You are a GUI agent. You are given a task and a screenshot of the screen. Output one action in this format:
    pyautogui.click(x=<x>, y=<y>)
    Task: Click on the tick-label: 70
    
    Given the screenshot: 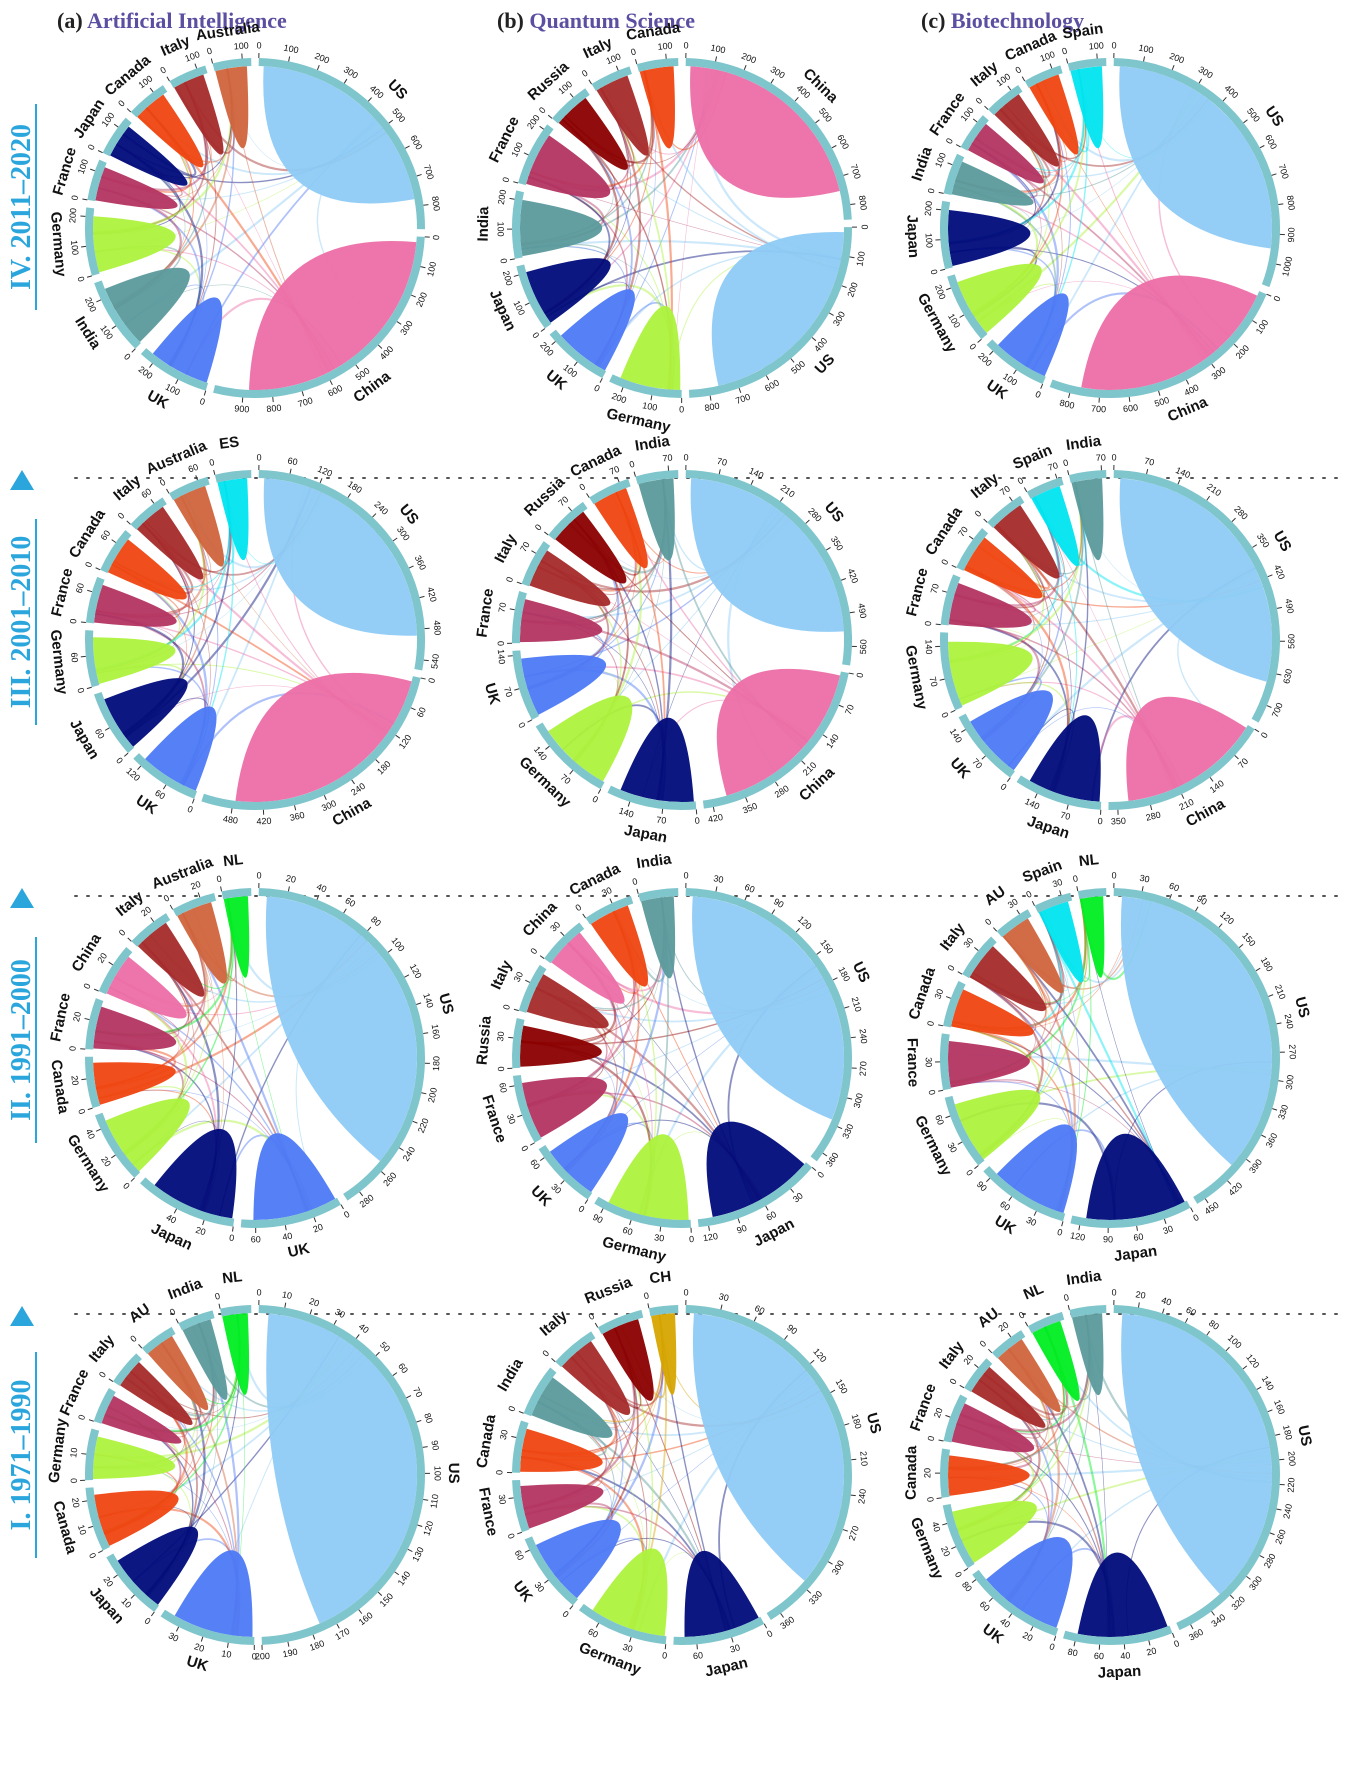 What is the action you would take?
    pyautogui.click(x=963, y=532)
    